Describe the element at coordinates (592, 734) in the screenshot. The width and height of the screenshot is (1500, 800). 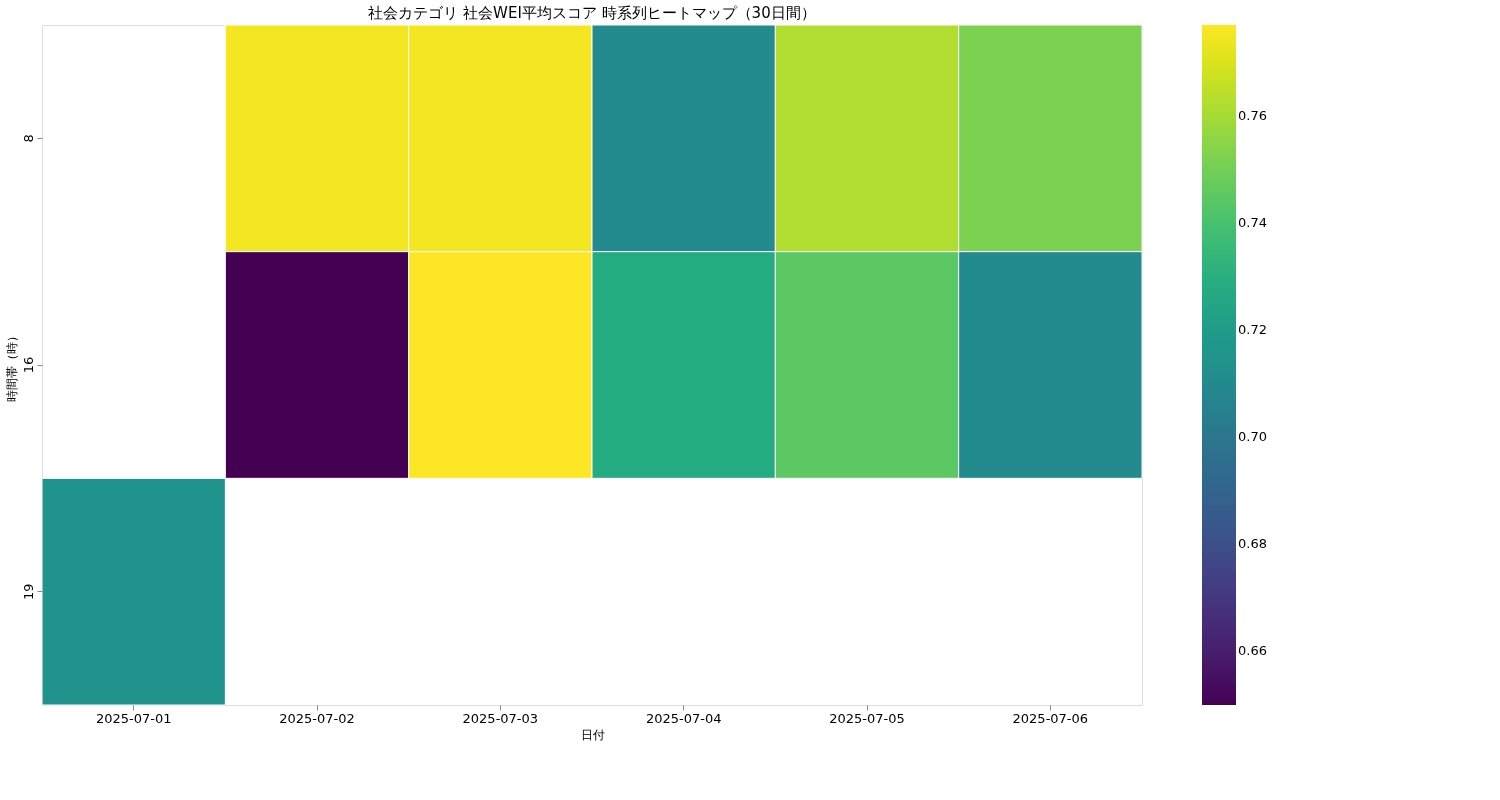
I see `x-axis-title: 日付` at that location.